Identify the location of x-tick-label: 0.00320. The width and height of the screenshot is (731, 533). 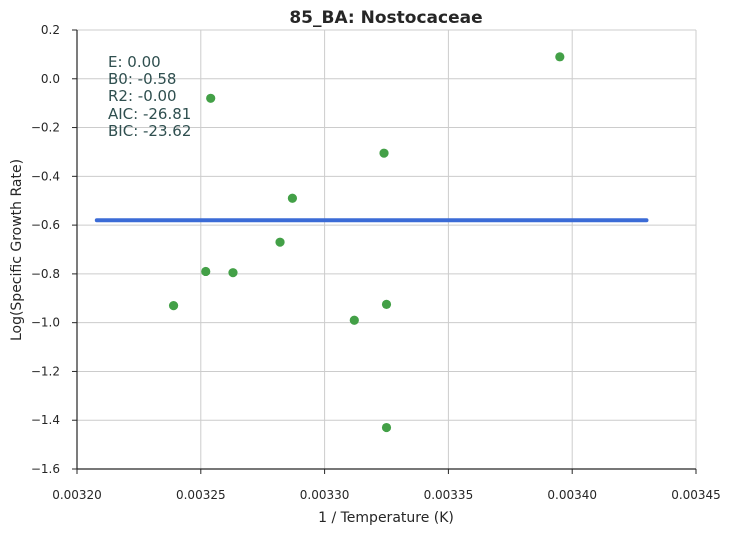
(77, 495).